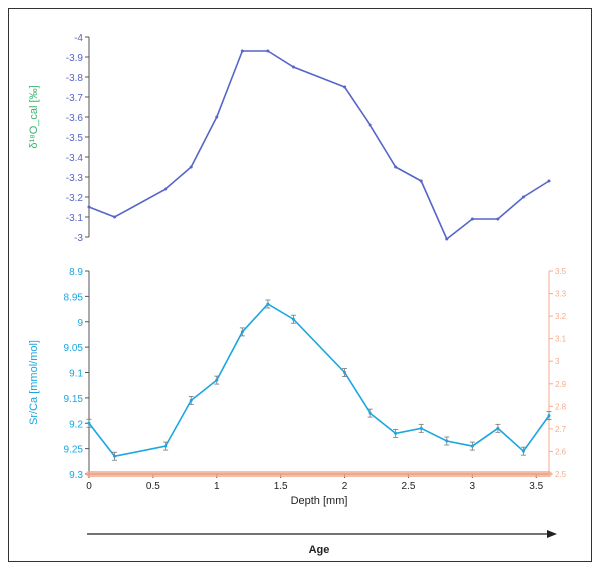 This screenshot has height=569, width=599. What do you see at coordinates (80, 323) in the screenshot?
I see `bottom-y-tick-label: 9` at bounding box center [80, 323].